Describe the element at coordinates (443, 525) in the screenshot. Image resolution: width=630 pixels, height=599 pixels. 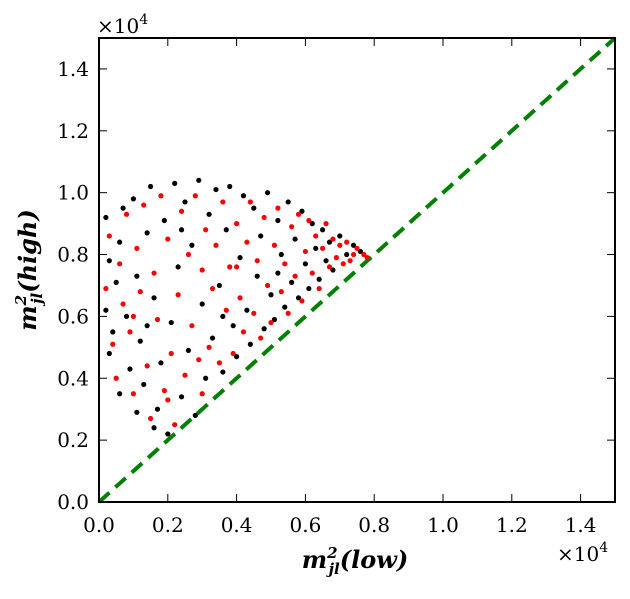
I see `x-tick-label: 1.0` at that location.